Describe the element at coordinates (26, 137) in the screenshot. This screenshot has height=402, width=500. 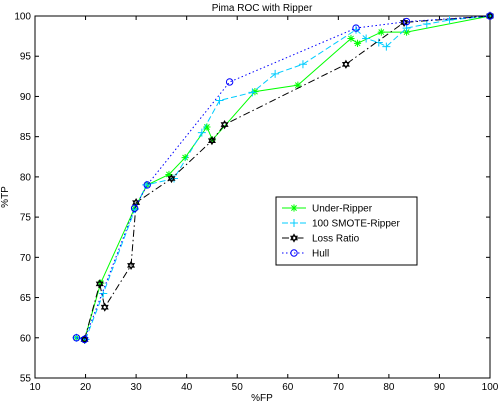
I see `y-tick-label: 85` at that location.